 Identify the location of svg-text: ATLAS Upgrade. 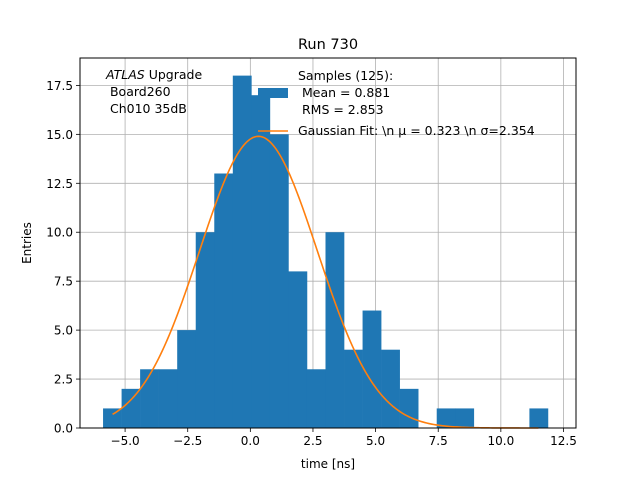
(153, 74).